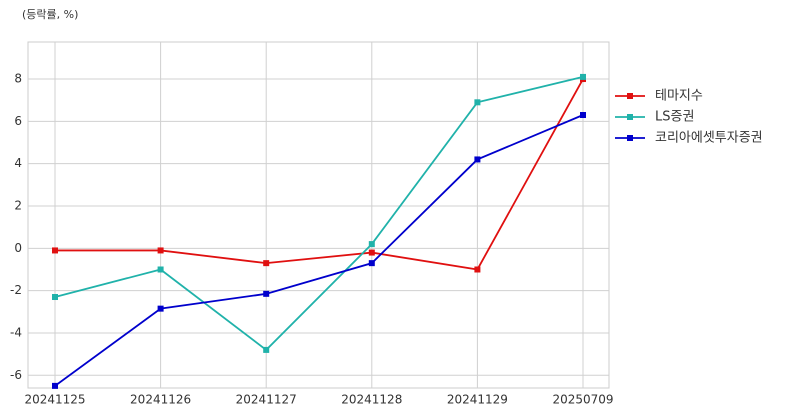 The image size is (794, 416). Describe the element at coordinates (674, 117) in the screenshot. I see `legend-label: LS증권` at that location.